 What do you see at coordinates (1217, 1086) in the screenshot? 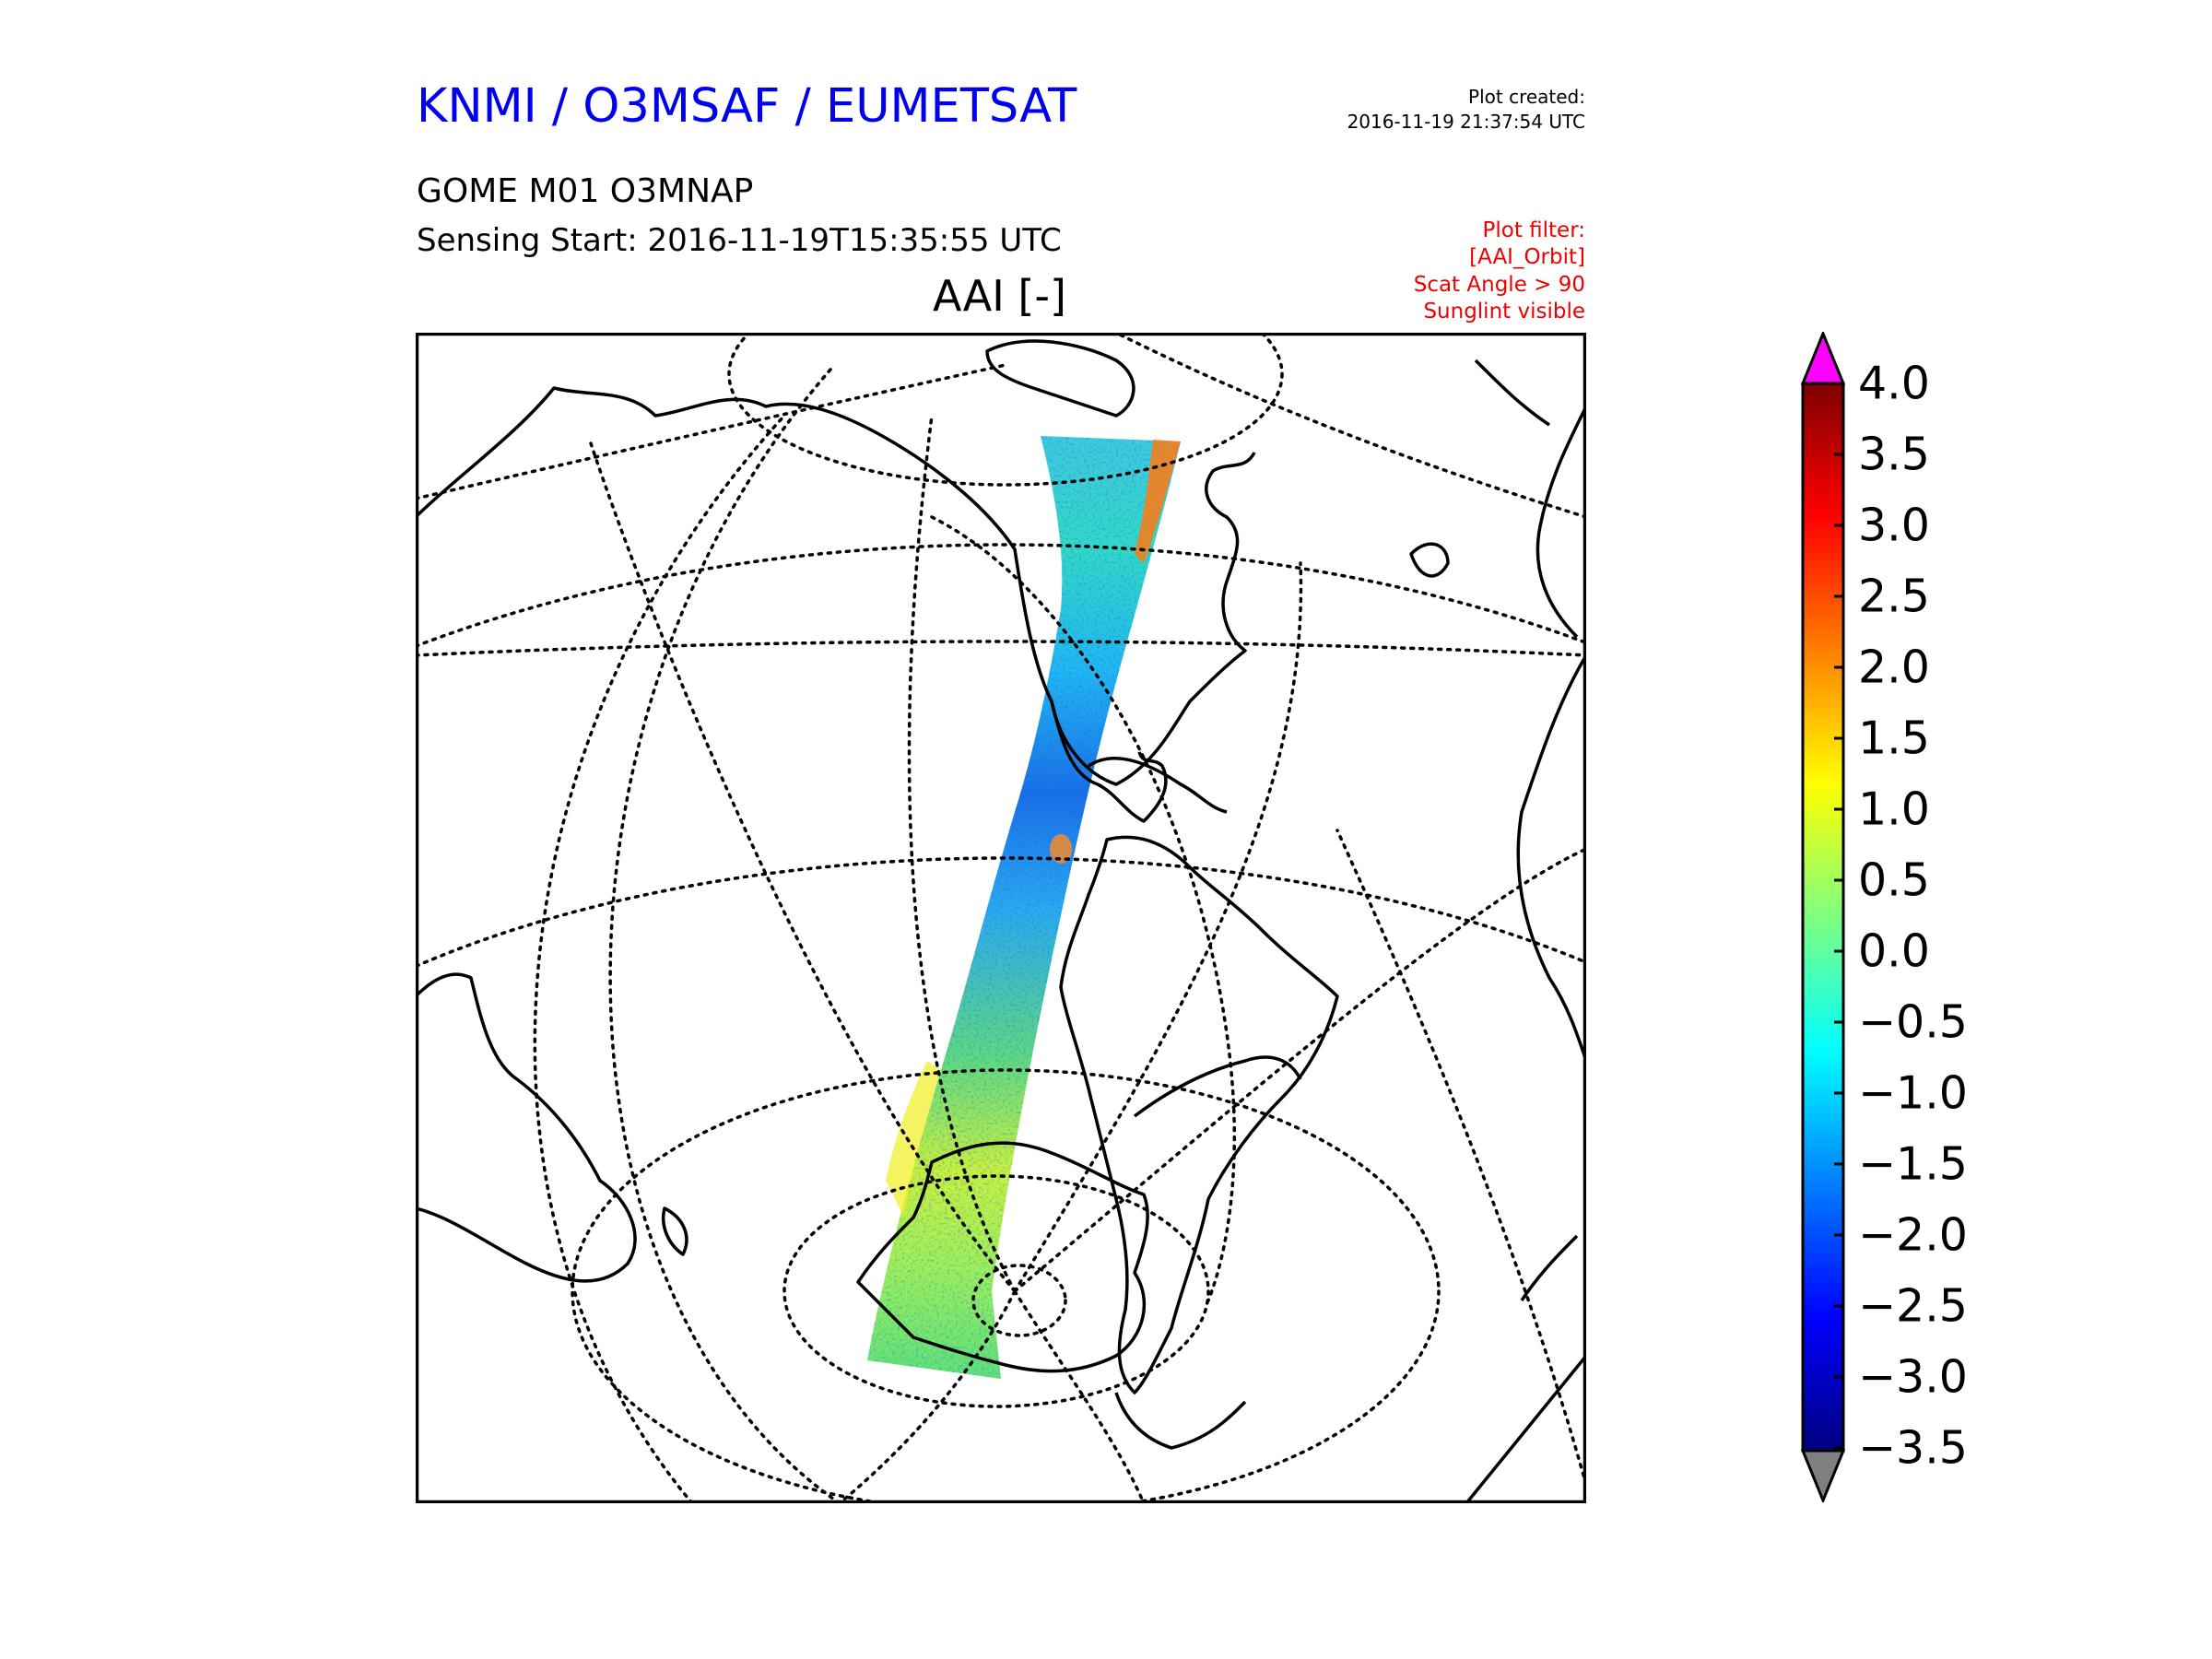
I see `antarctic-peninsula` at bounding box center [1217, 1086].